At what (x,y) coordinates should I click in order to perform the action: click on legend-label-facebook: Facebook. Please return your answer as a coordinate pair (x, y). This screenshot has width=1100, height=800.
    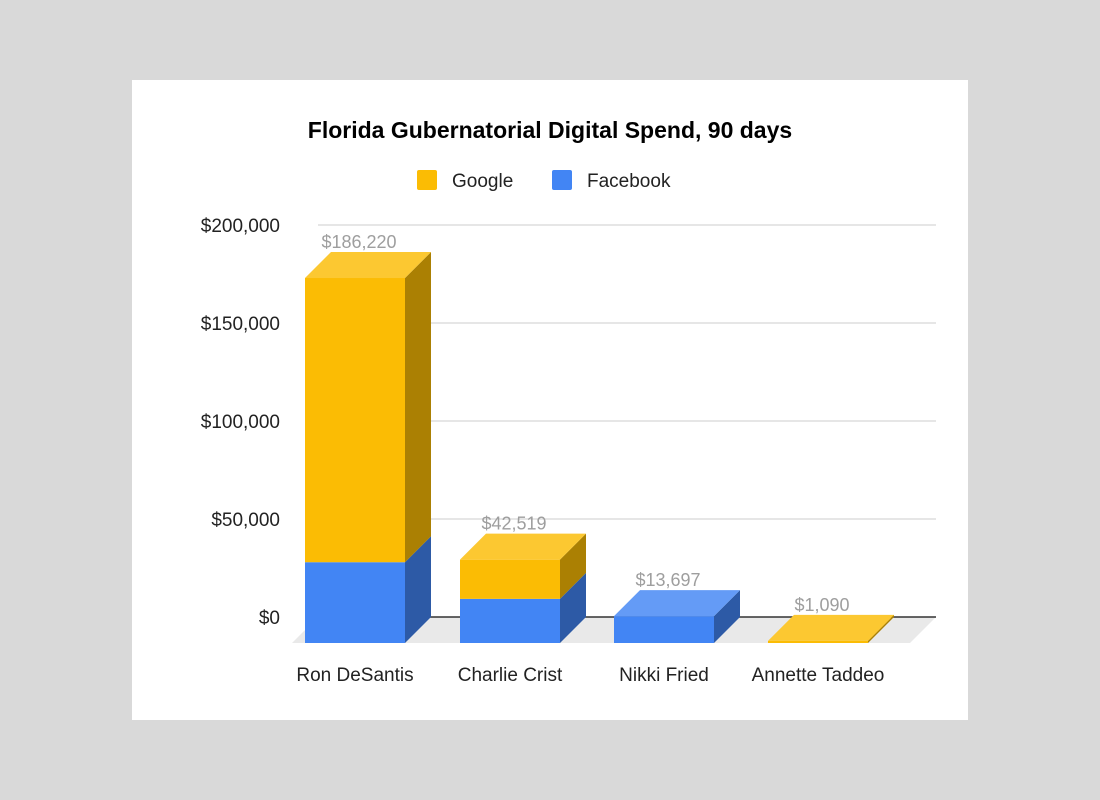
    Looking at the image, I should click on (629, 181).